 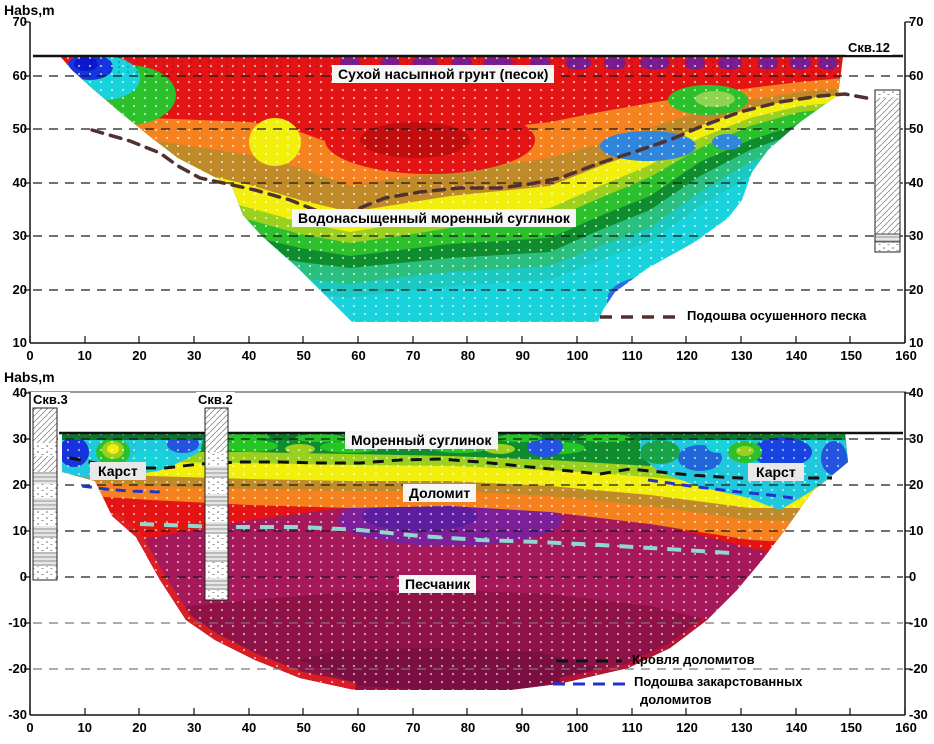 I want to click on pale-teal-dashed-line, so click(x=435, y=538).